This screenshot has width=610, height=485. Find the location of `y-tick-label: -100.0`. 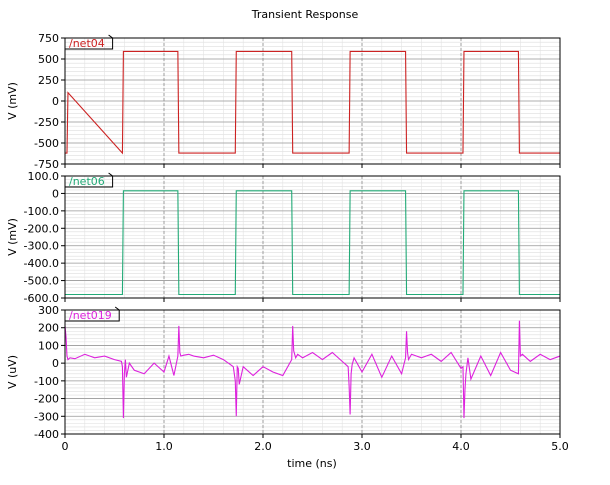

y-tick-label: -100.0 is located at coordinates (41, 211).